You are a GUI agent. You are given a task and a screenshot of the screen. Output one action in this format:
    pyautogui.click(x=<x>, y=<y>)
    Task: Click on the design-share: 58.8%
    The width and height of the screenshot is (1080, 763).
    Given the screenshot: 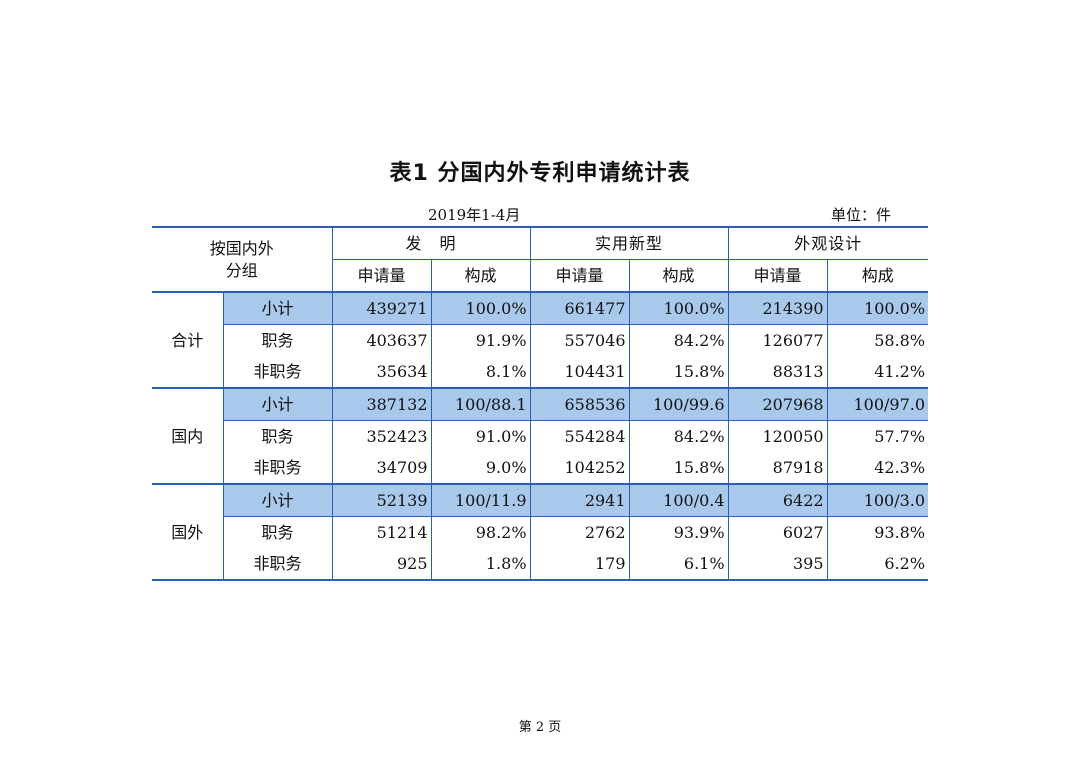 What is the action you would take?
    pyautogui.click(x=877, y=340)
    